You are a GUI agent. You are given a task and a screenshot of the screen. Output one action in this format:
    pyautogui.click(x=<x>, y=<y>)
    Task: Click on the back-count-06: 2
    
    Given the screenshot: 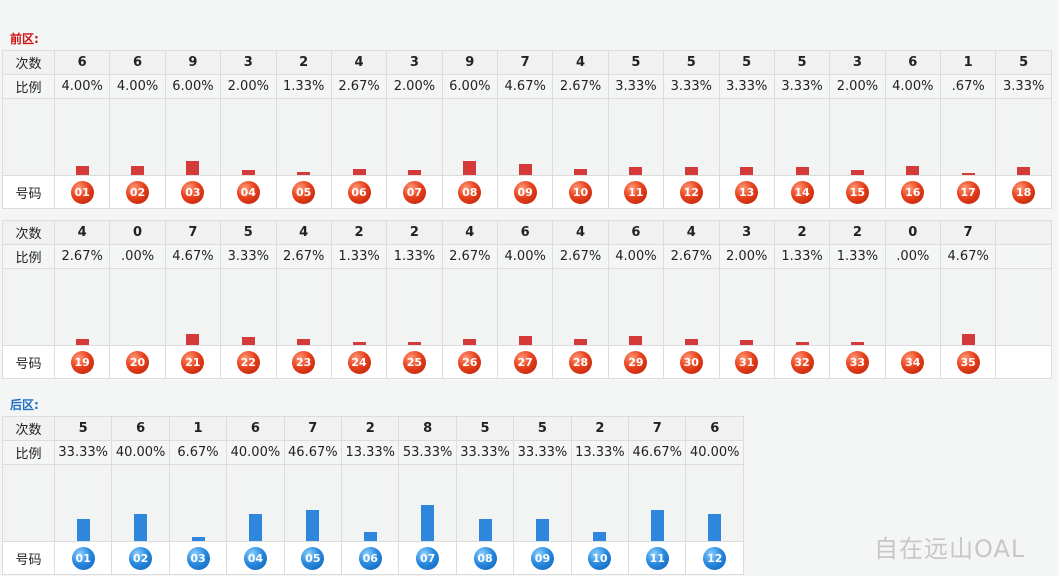 What is the action you would take?
    pyautogui.click(x=370, y=428)
    